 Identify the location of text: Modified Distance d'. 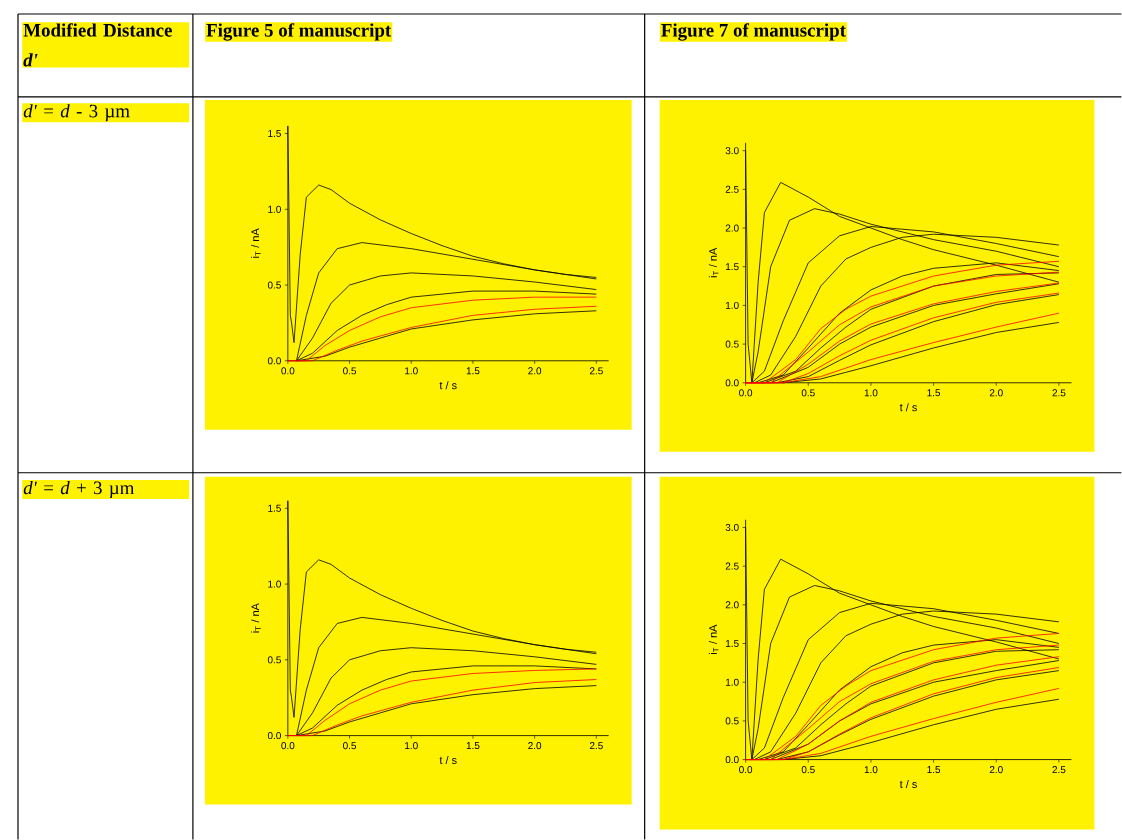
(97, 45).